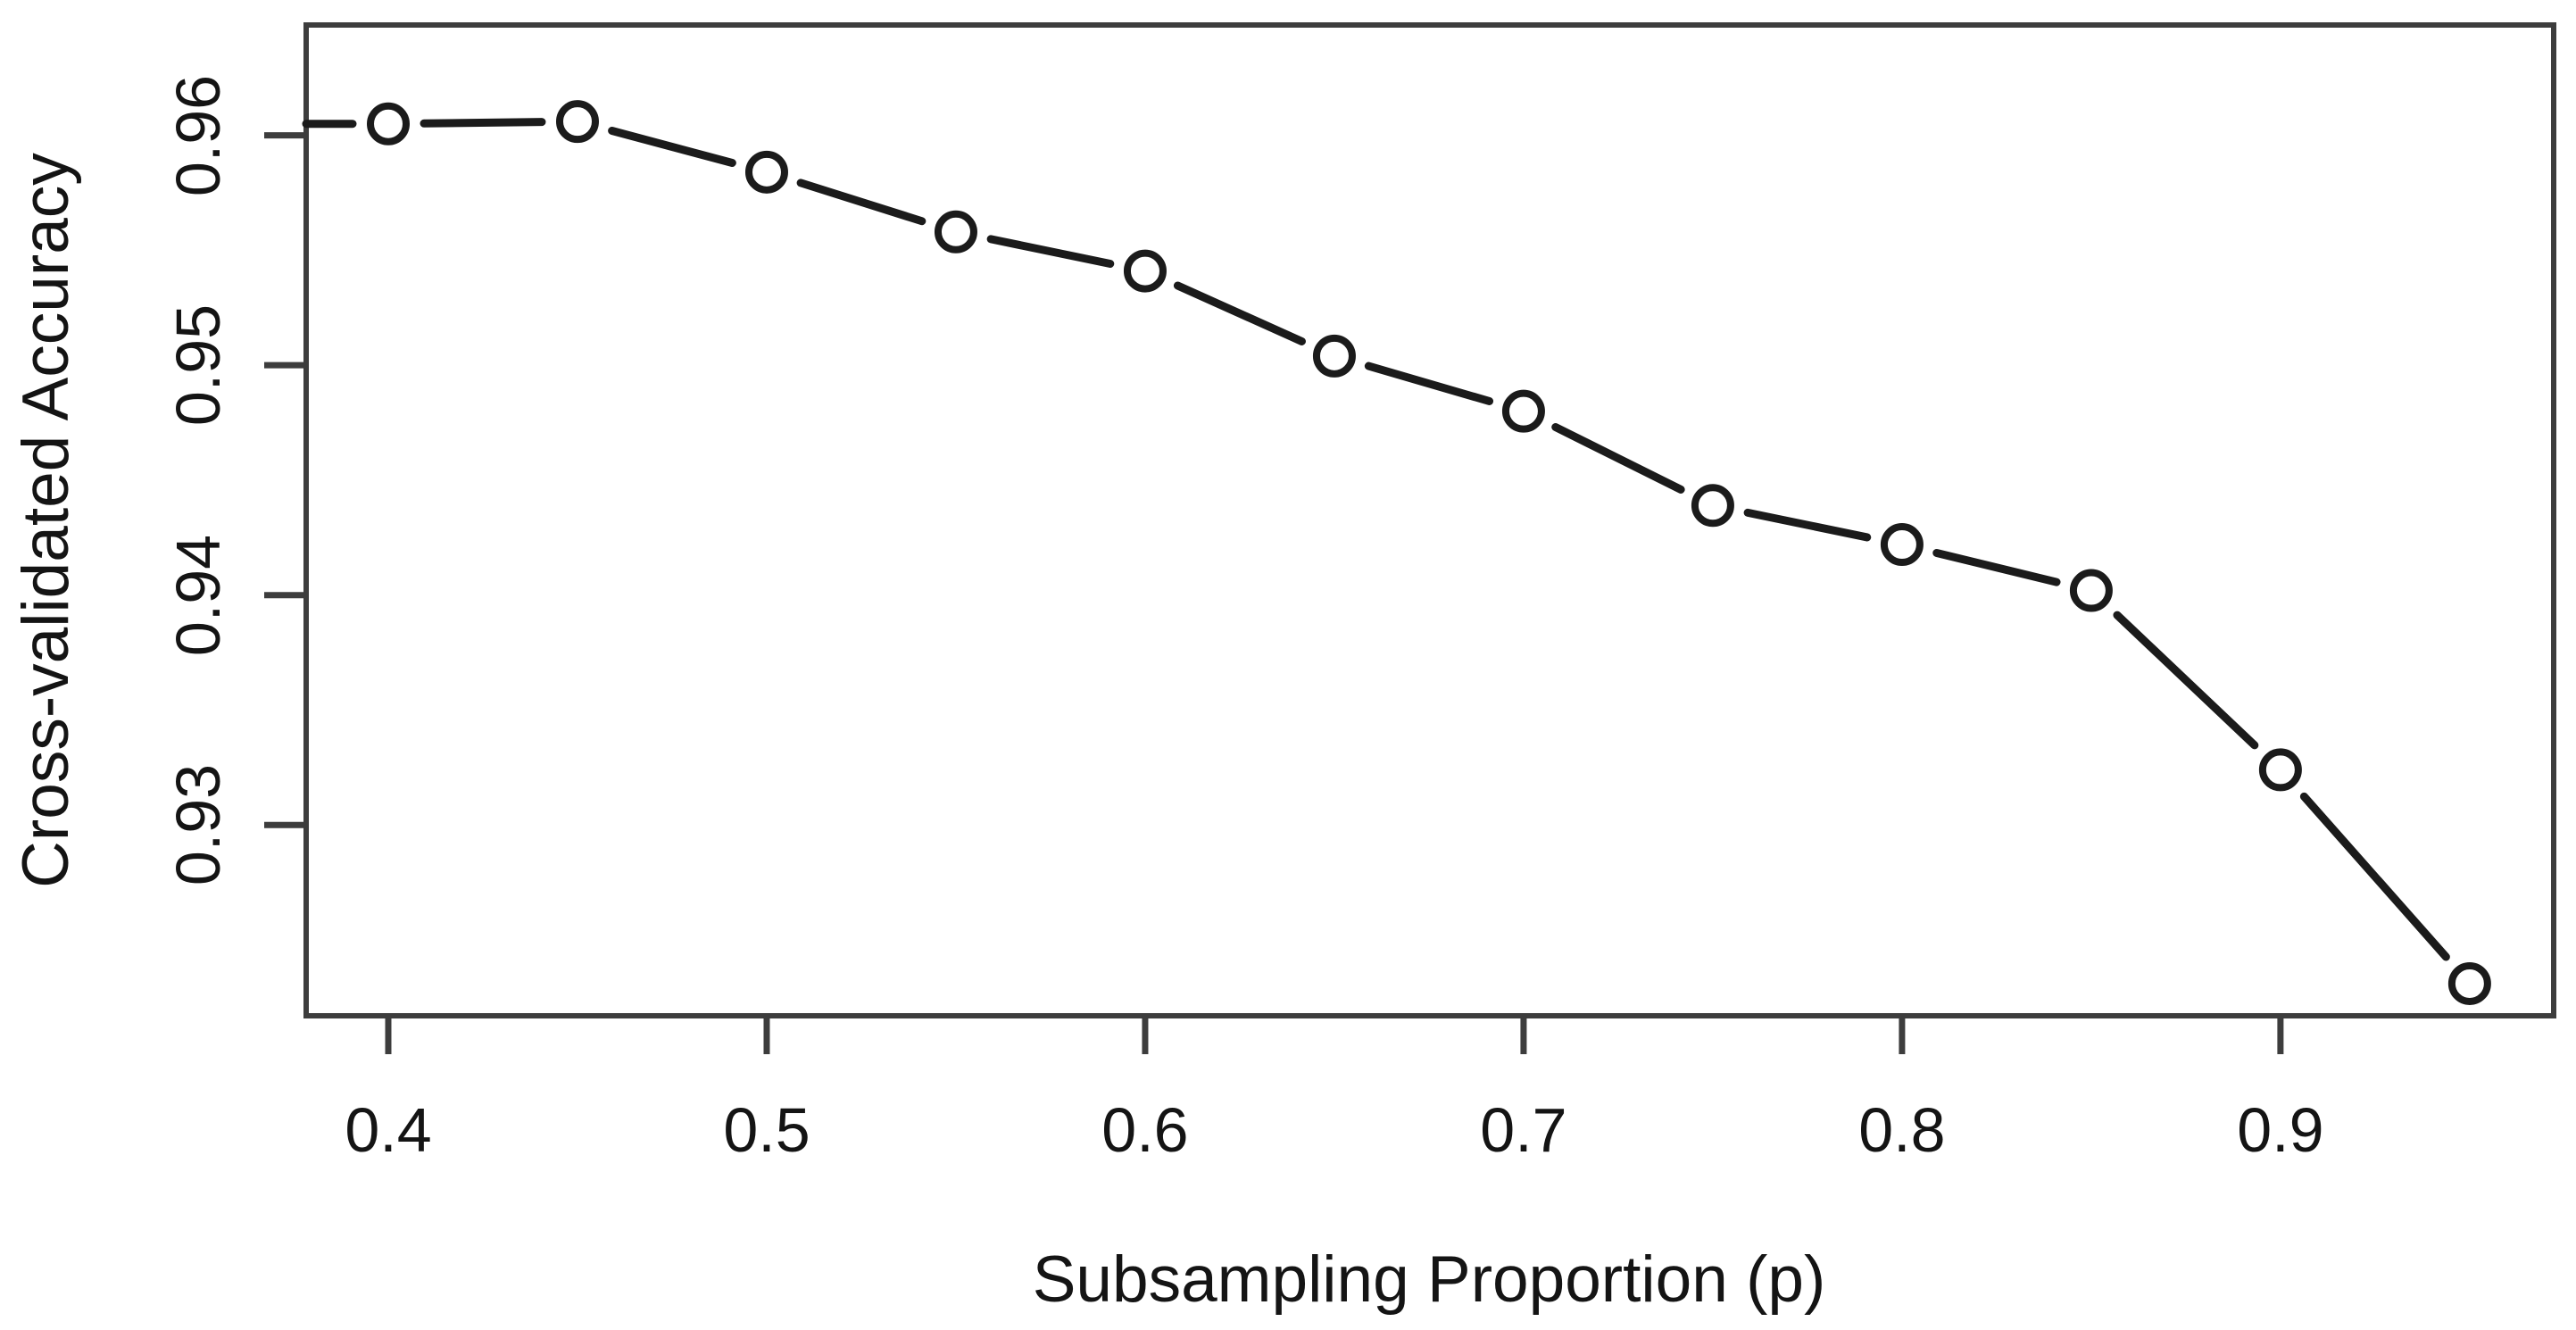 The width and height of the screenshot is (2576, 1330). What do you see at coordinates (1145, 1130) in the screenshot?
I see `x-tick-label: 0.6` at bounding box center [1145, 1130].